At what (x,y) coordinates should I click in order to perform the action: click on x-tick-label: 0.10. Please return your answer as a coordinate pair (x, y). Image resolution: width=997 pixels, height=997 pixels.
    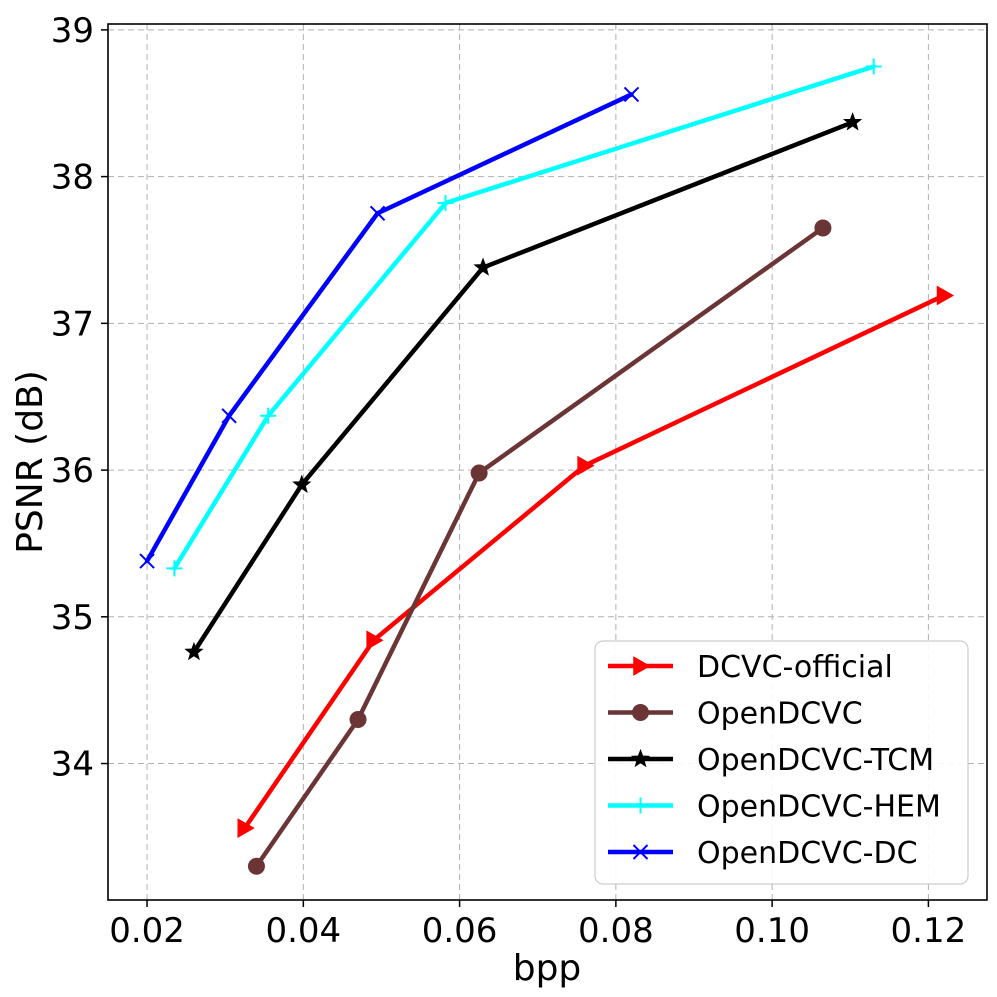
    Looking at the image, I should click on (772, 931).